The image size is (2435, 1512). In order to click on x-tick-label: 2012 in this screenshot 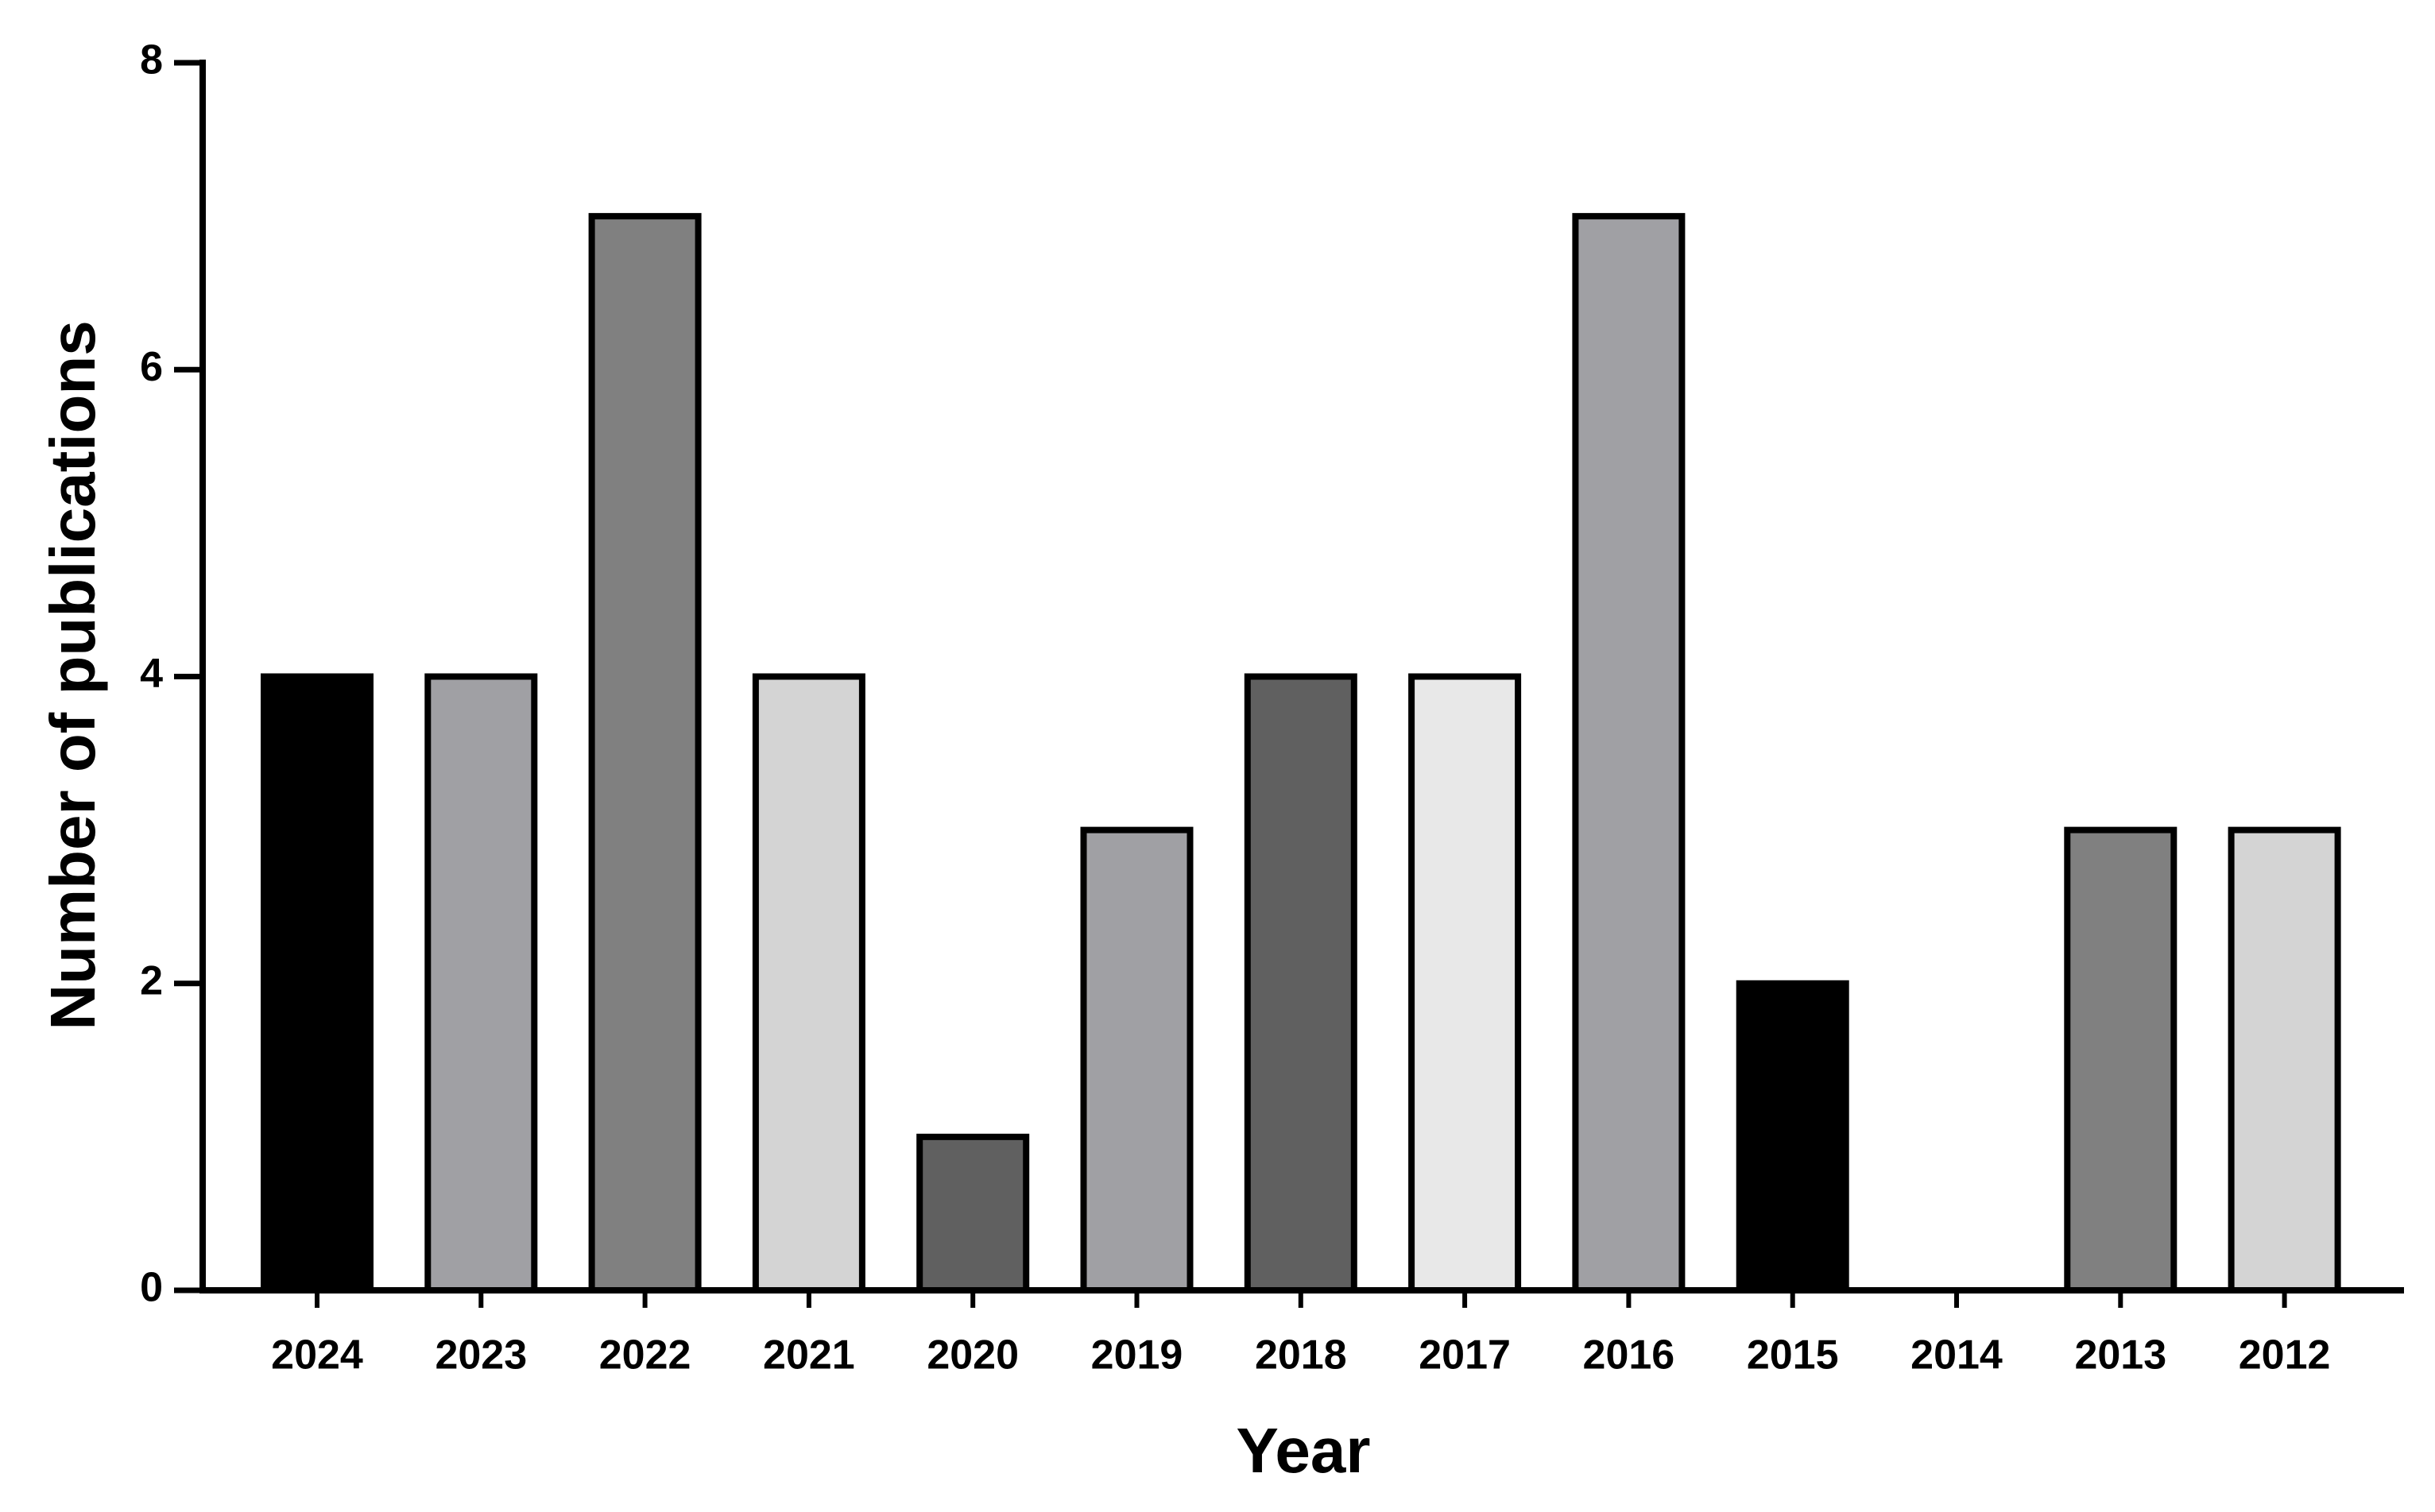, I will do `click(2285, 1355)`.